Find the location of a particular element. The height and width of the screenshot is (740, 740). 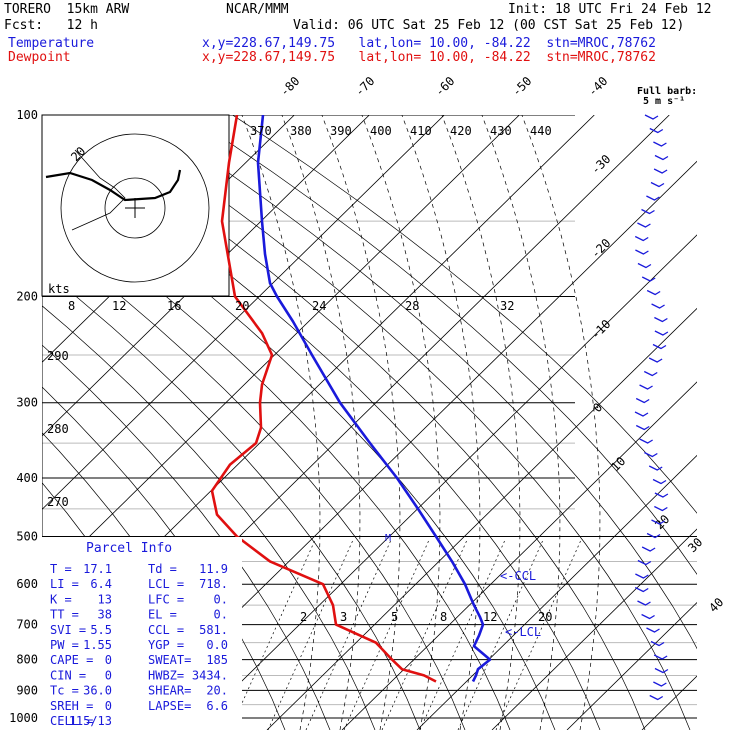

hodograph-ring-outer is located at coordinates (135, 208).